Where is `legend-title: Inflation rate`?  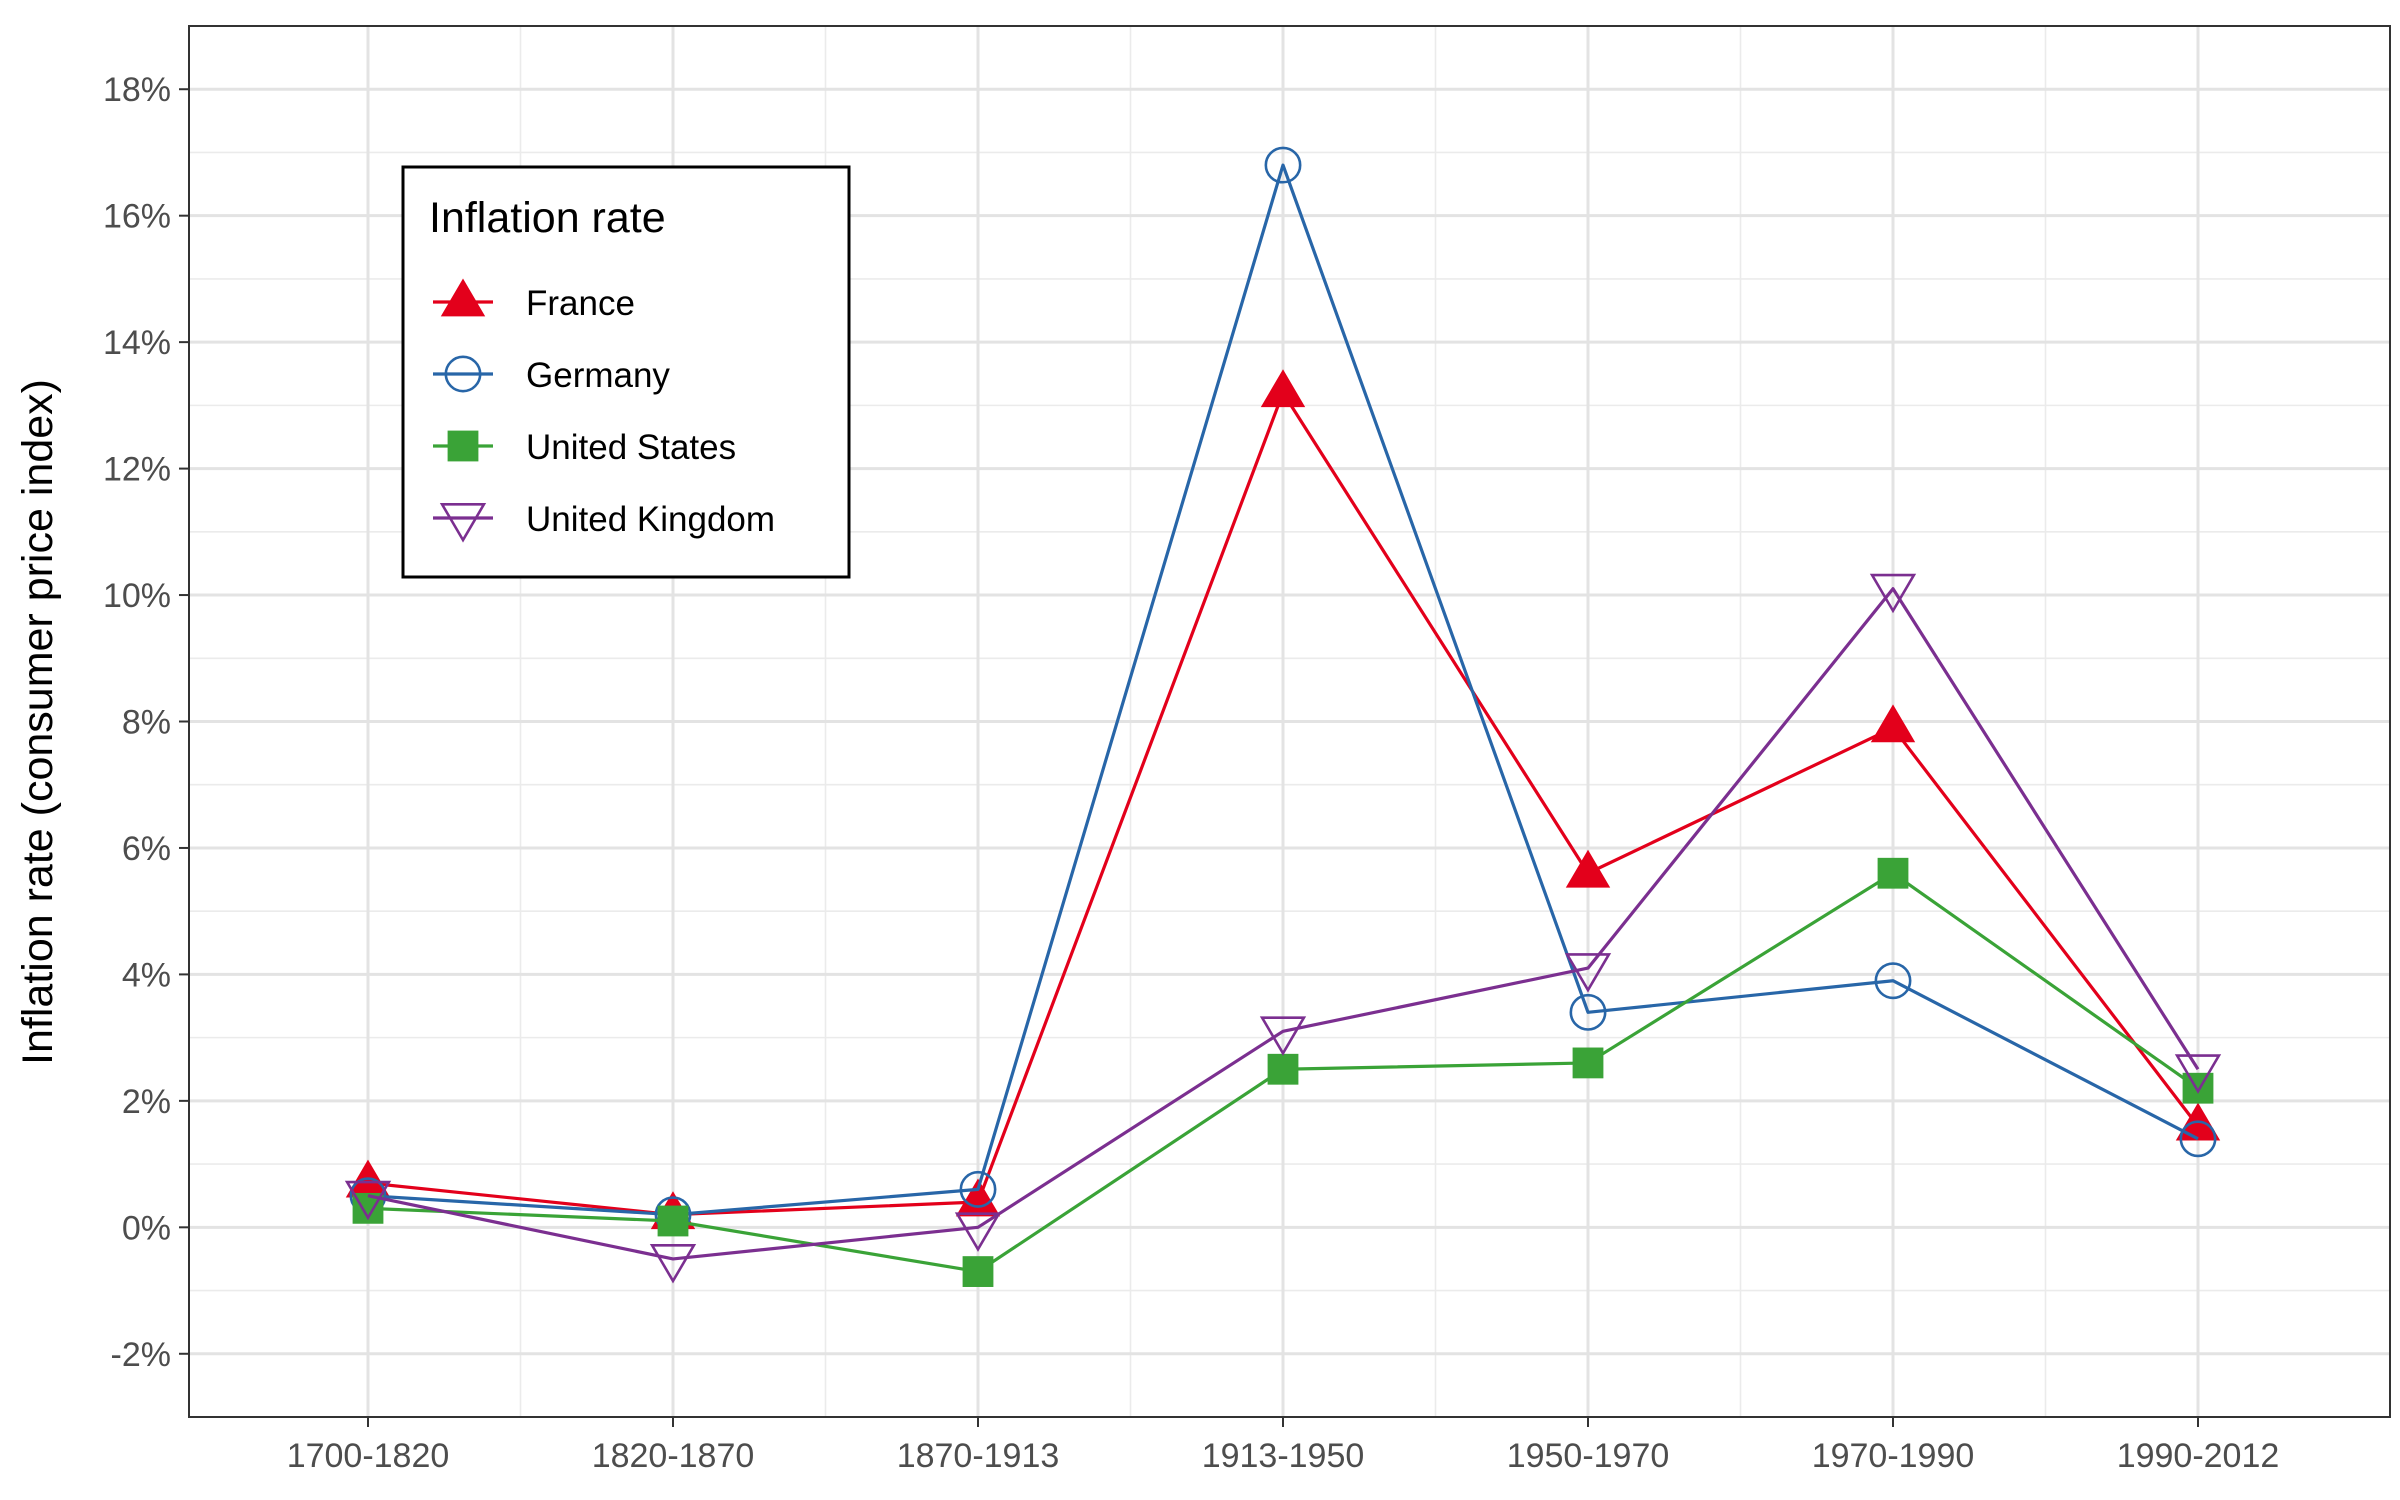 legend-title: Inflation rate is located at coordinates (547, 218).